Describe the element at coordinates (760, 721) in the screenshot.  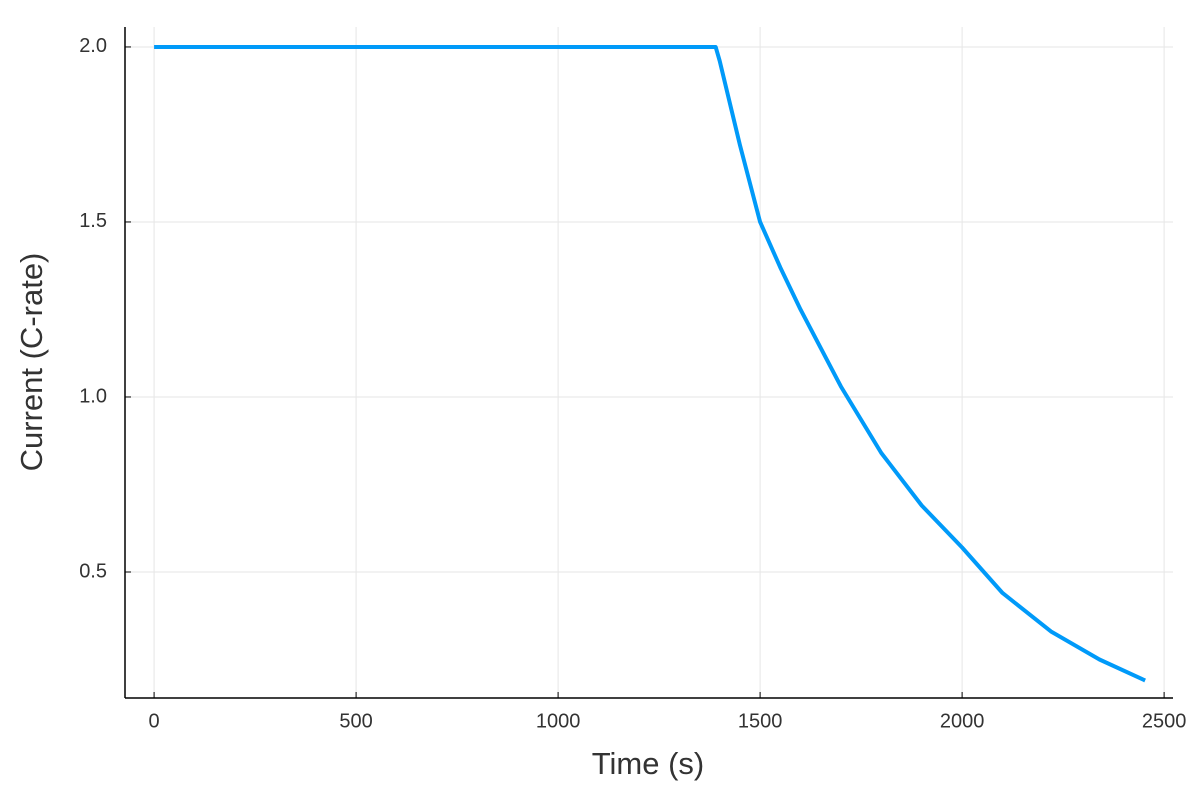
I see `x-tick-label: 1500` at that location.